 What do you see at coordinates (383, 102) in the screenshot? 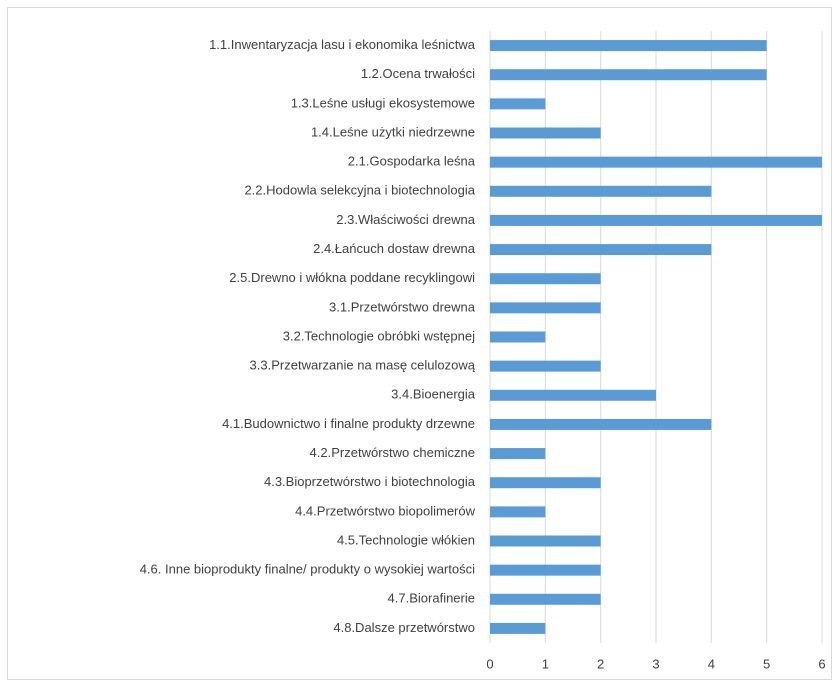
I see `y-tick-label: 1.3.Leśne usługi ekosystemowe` at bounding box center [383, 102].